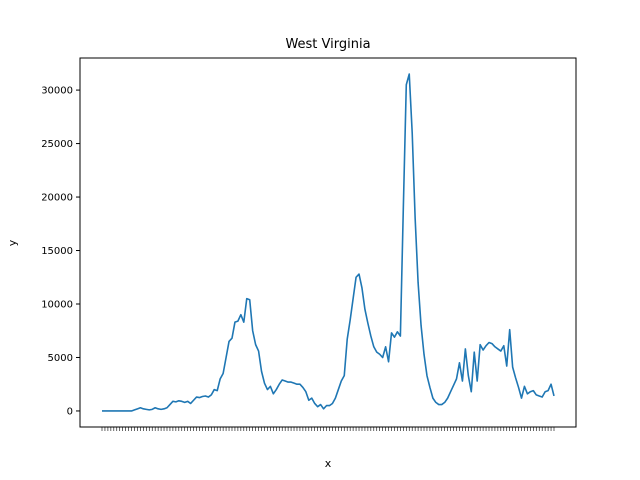 The image size is (640, 480). I want to click on y-axis-label: y, so click(12, 242).